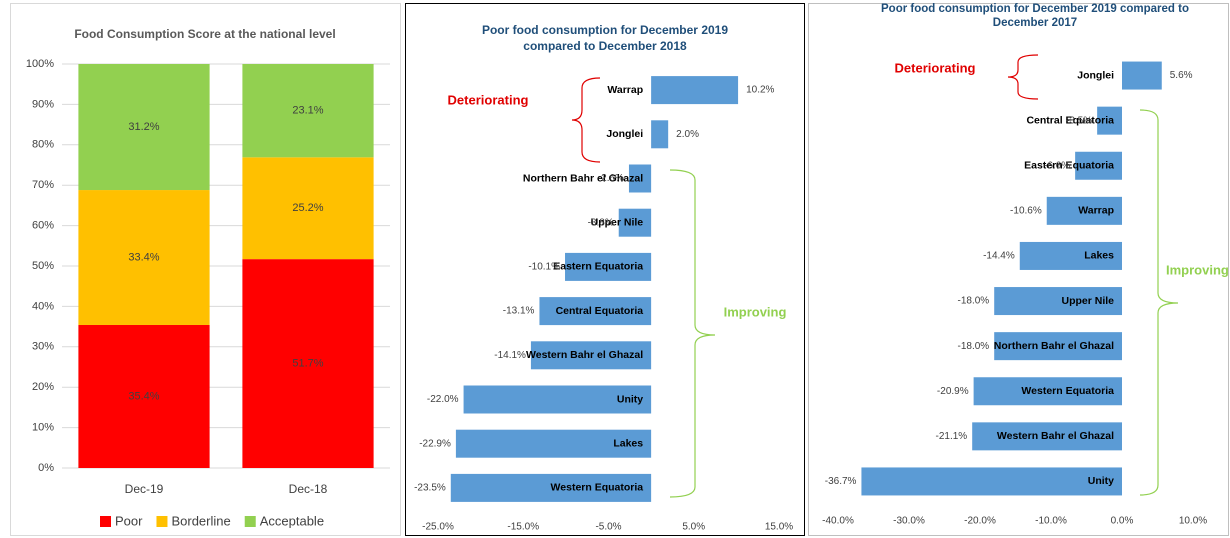 The width and height of the screenshot is (1230, 538). Describe the element at coordinates (611, 178) in the screenshot. I see `value-label: -2.6%` at that location.